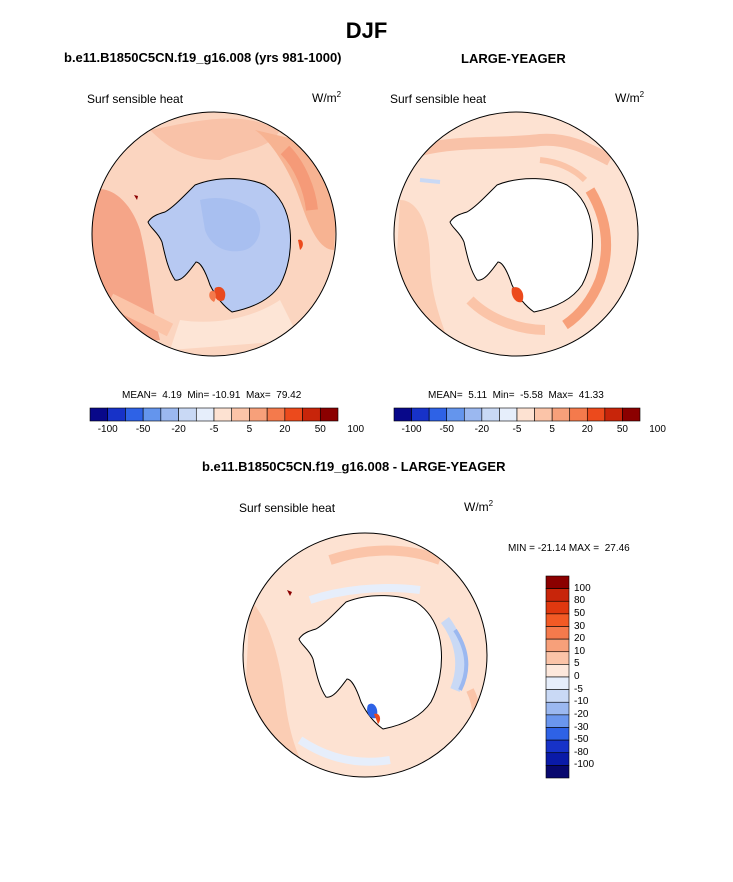 This screenshot has width=733, height=882. What do you see at coordinates (569, 548) in the screenshot?
I see `difference-minmax: MIN = -21.14 MAX = 27.46` at bounding box center [569, 548].